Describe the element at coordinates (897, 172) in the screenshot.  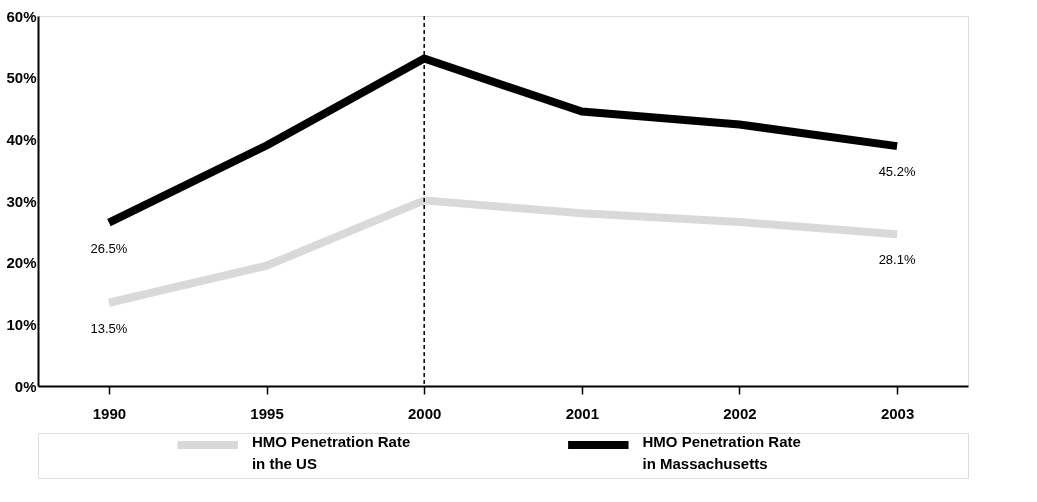
I see `annotation: 45.2%` at that location.